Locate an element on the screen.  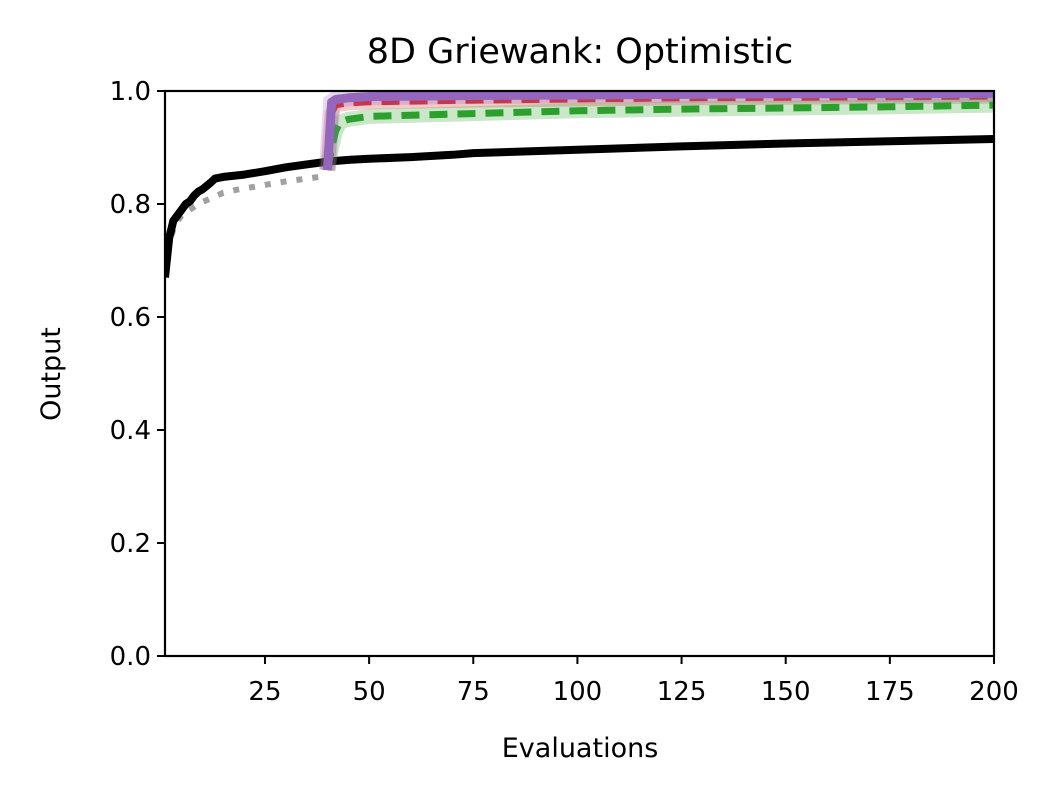
y-tick-label: 1.0 is located at coordinates (130, 92).